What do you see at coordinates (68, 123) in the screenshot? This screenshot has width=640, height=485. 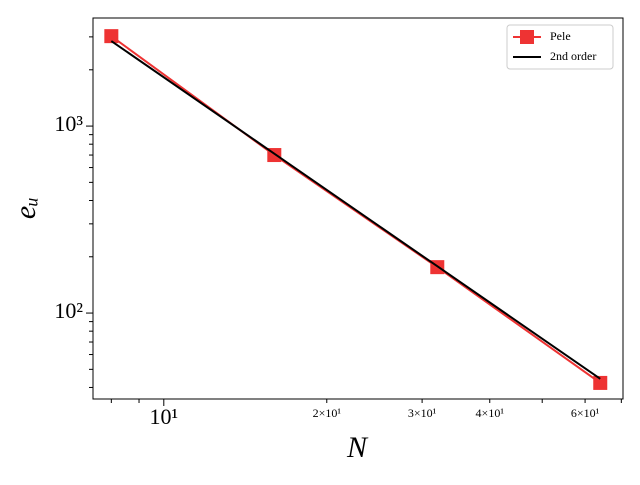 I see `y-tick-label: 10³` at bounding box center [68, 123].